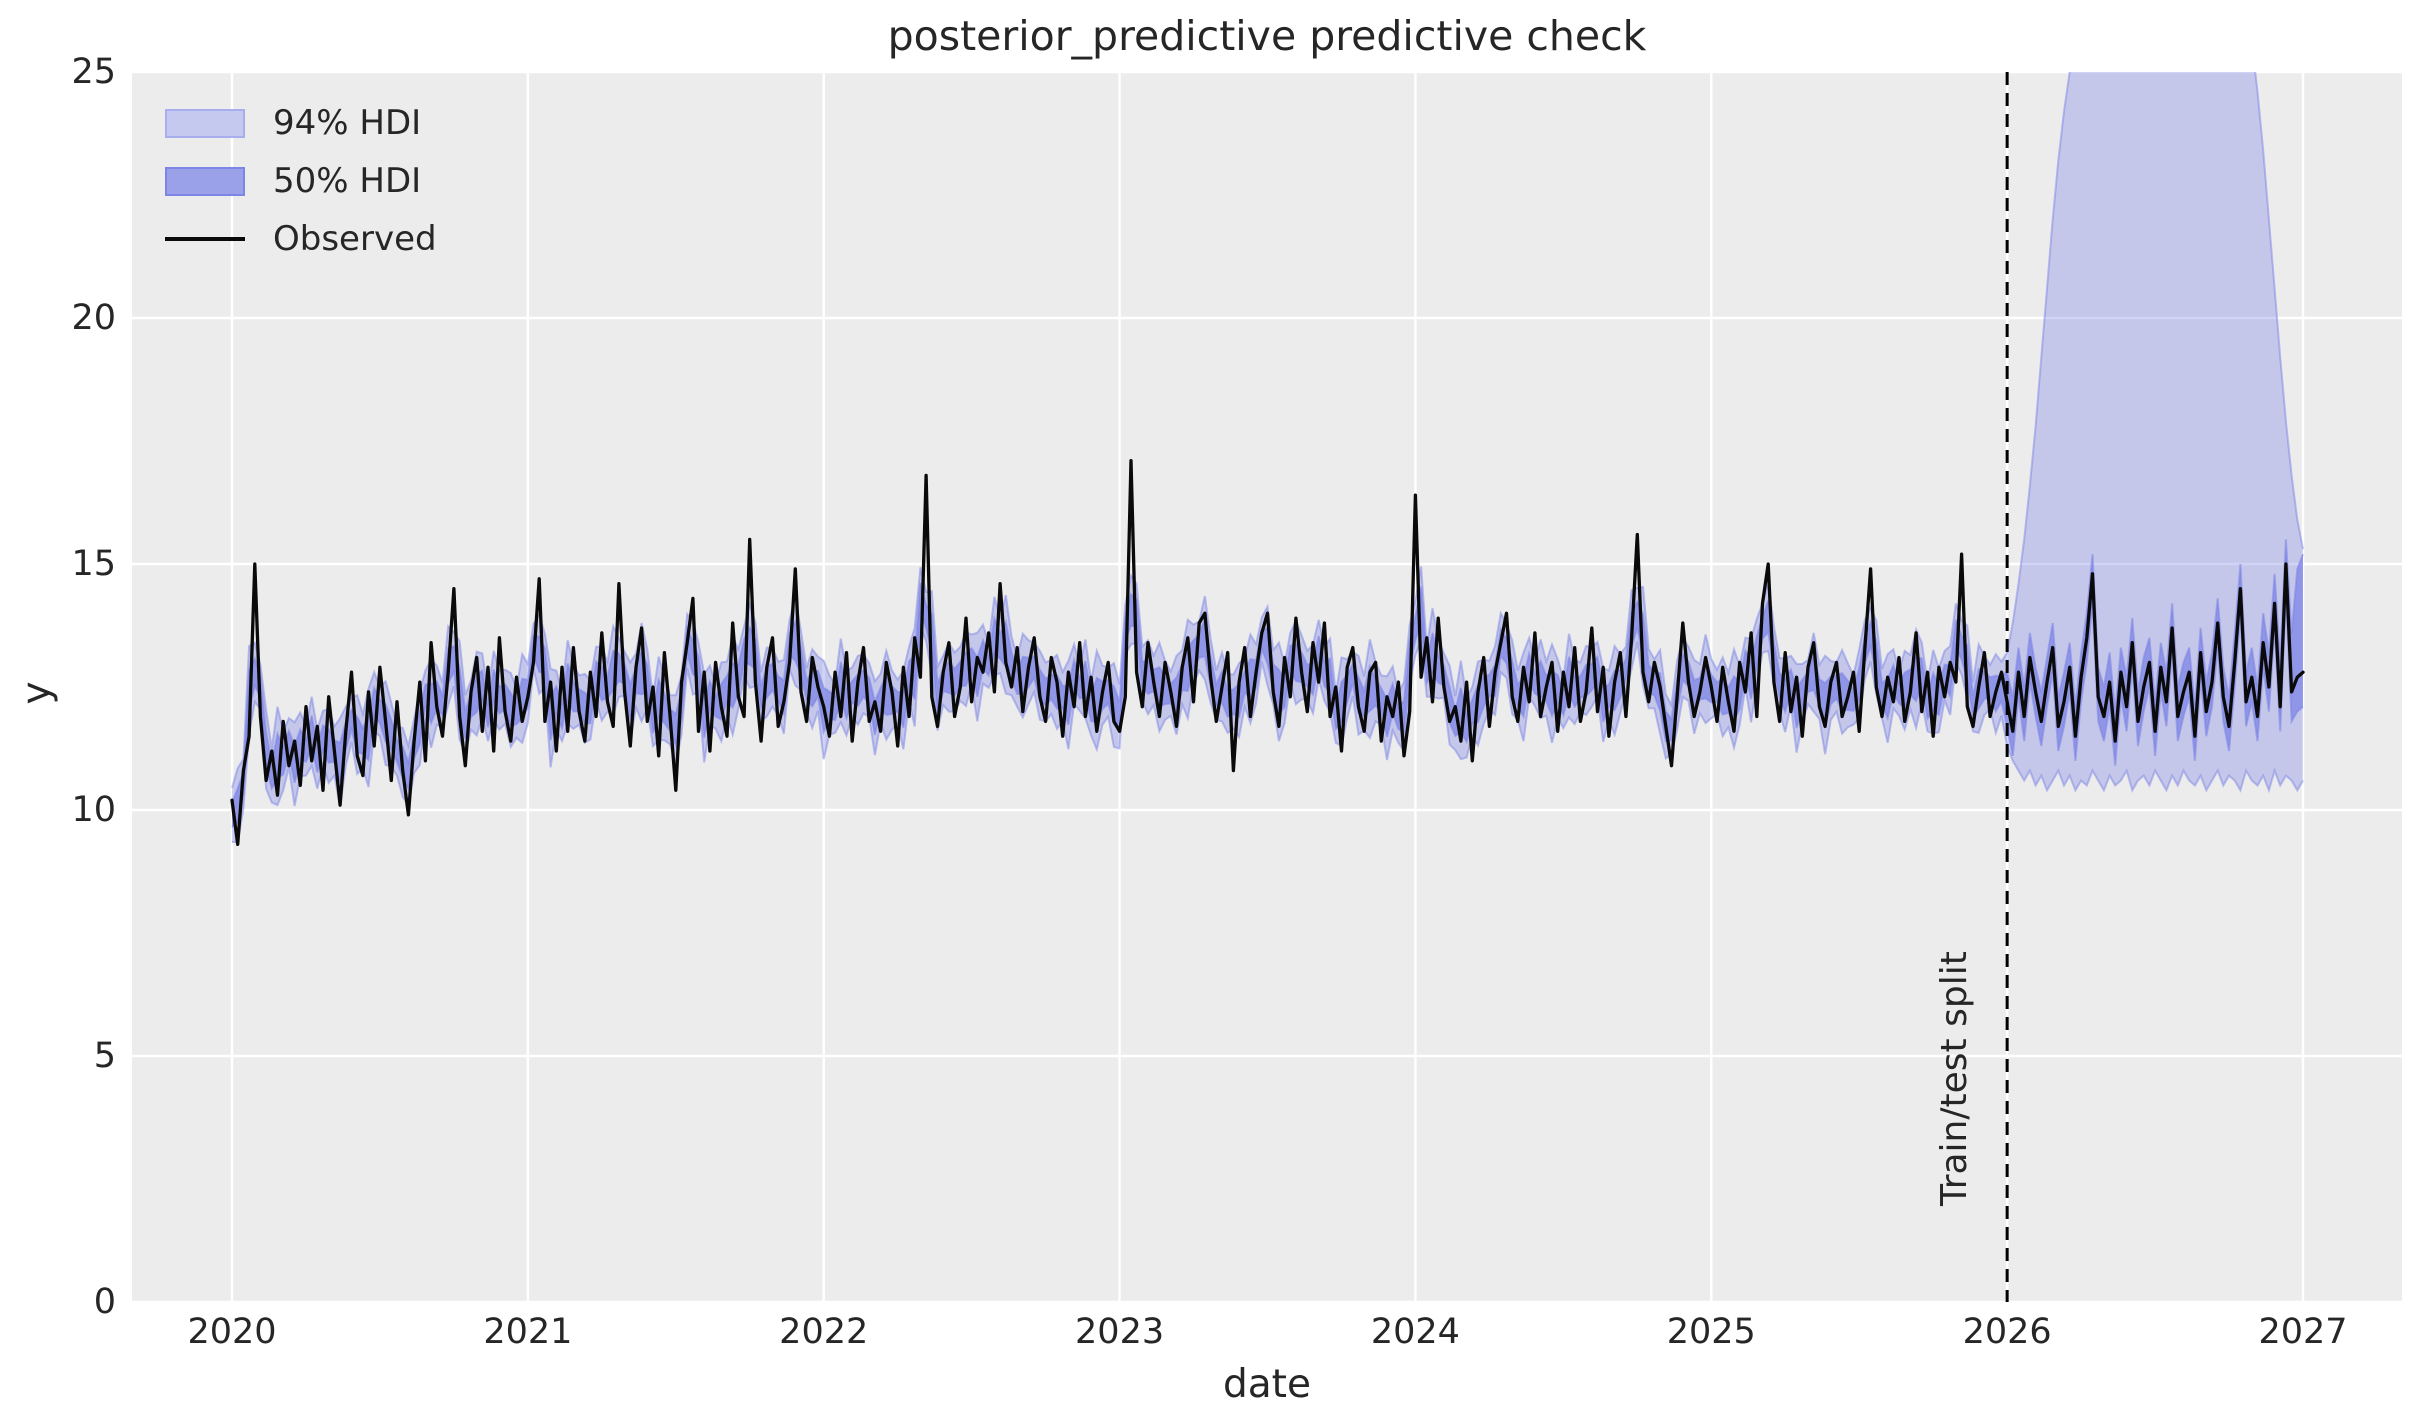  Describe the element at coordinates (93, 564) in the screenshot. I see `y-tick-label: 15` at that location.